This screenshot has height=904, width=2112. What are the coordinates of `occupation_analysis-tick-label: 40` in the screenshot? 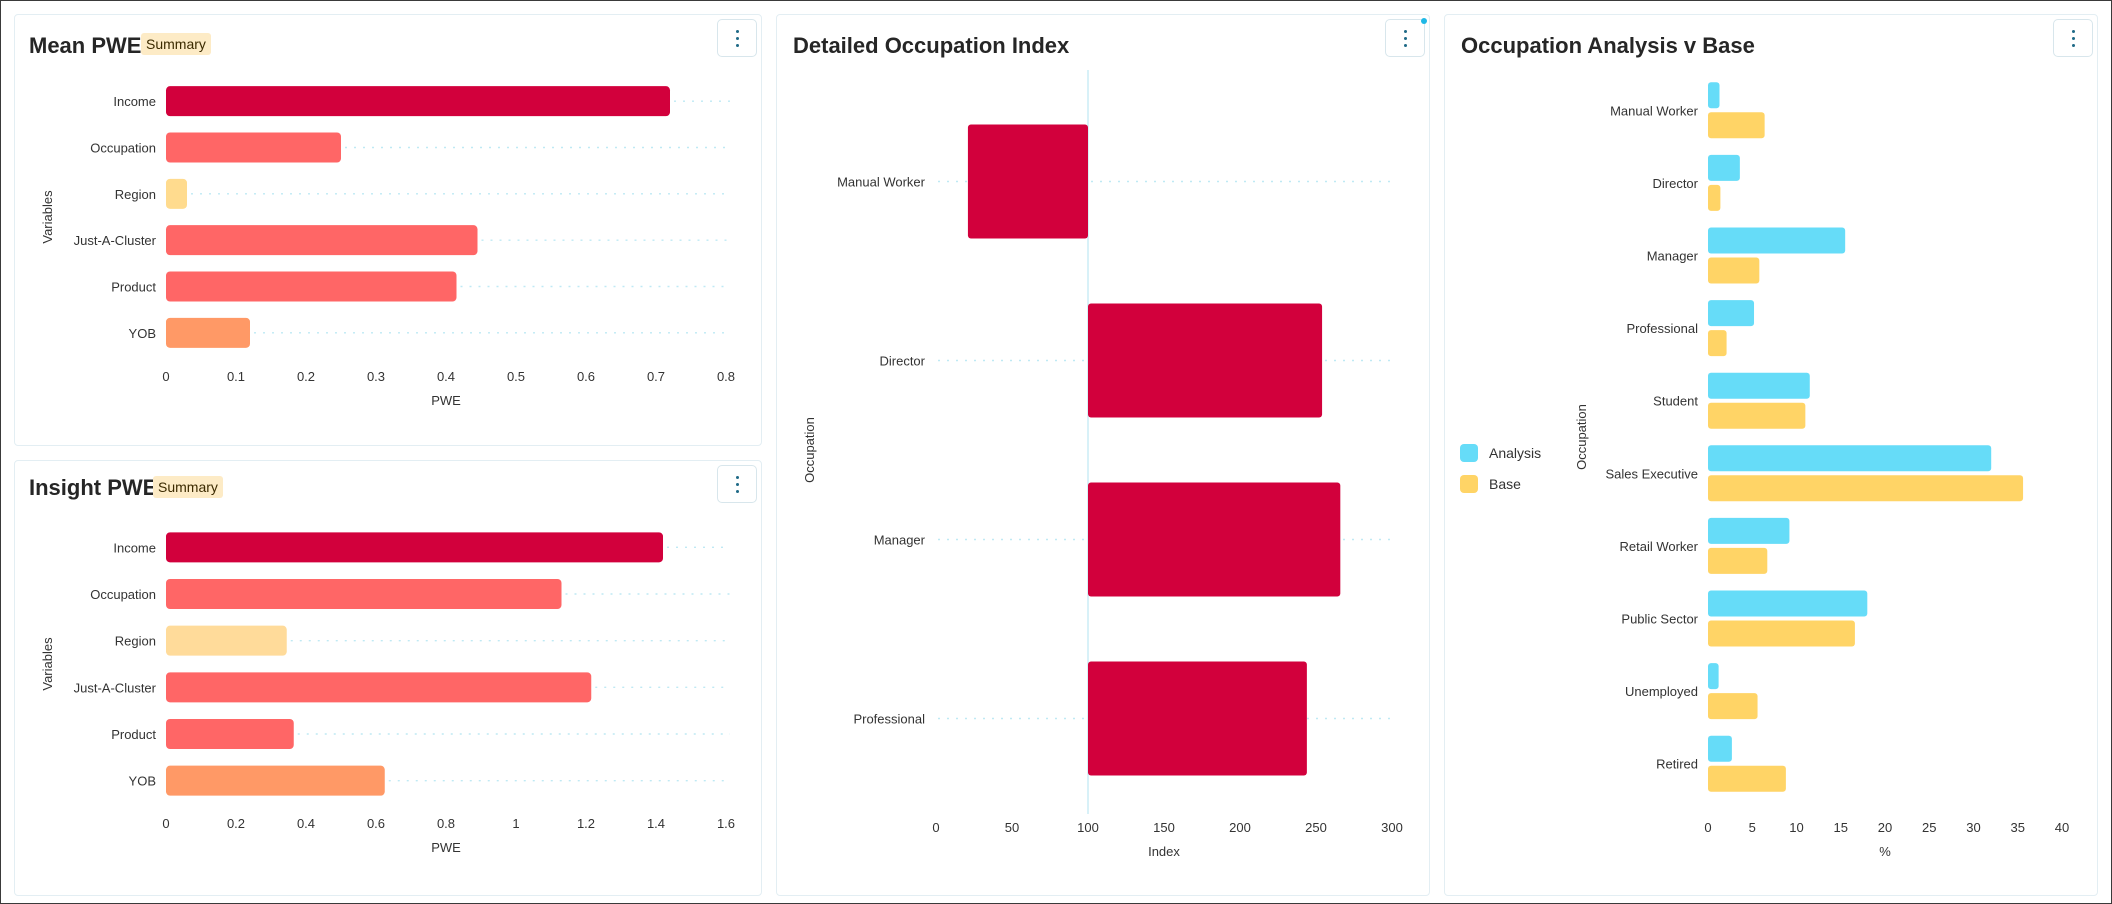 It's located at (2062, 827).